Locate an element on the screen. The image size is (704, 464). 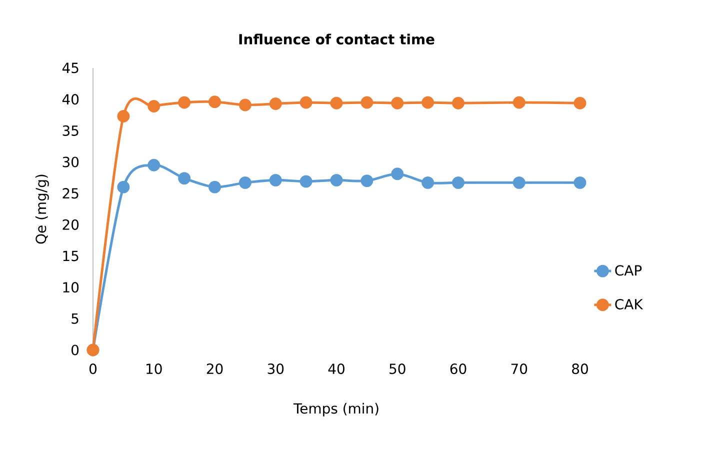
legend-label: CAP is located at coordinates (628, 270).